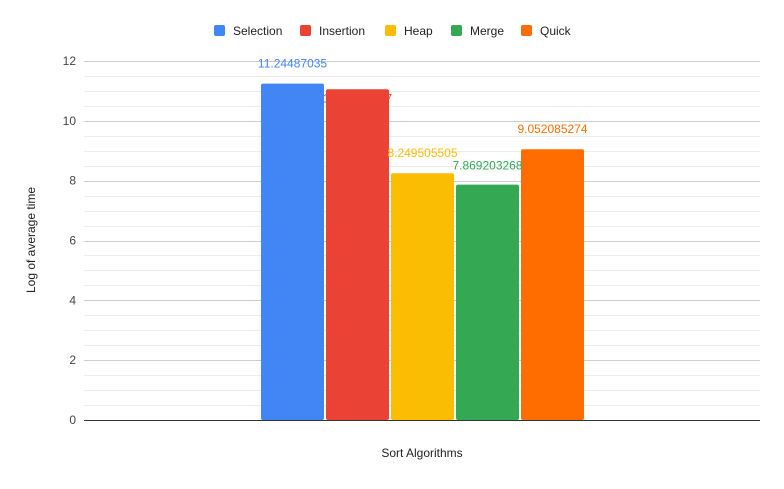  Describe the element at coordinates (72, 360) in the screenshot. I see `y-tick-label: 2` at that location.